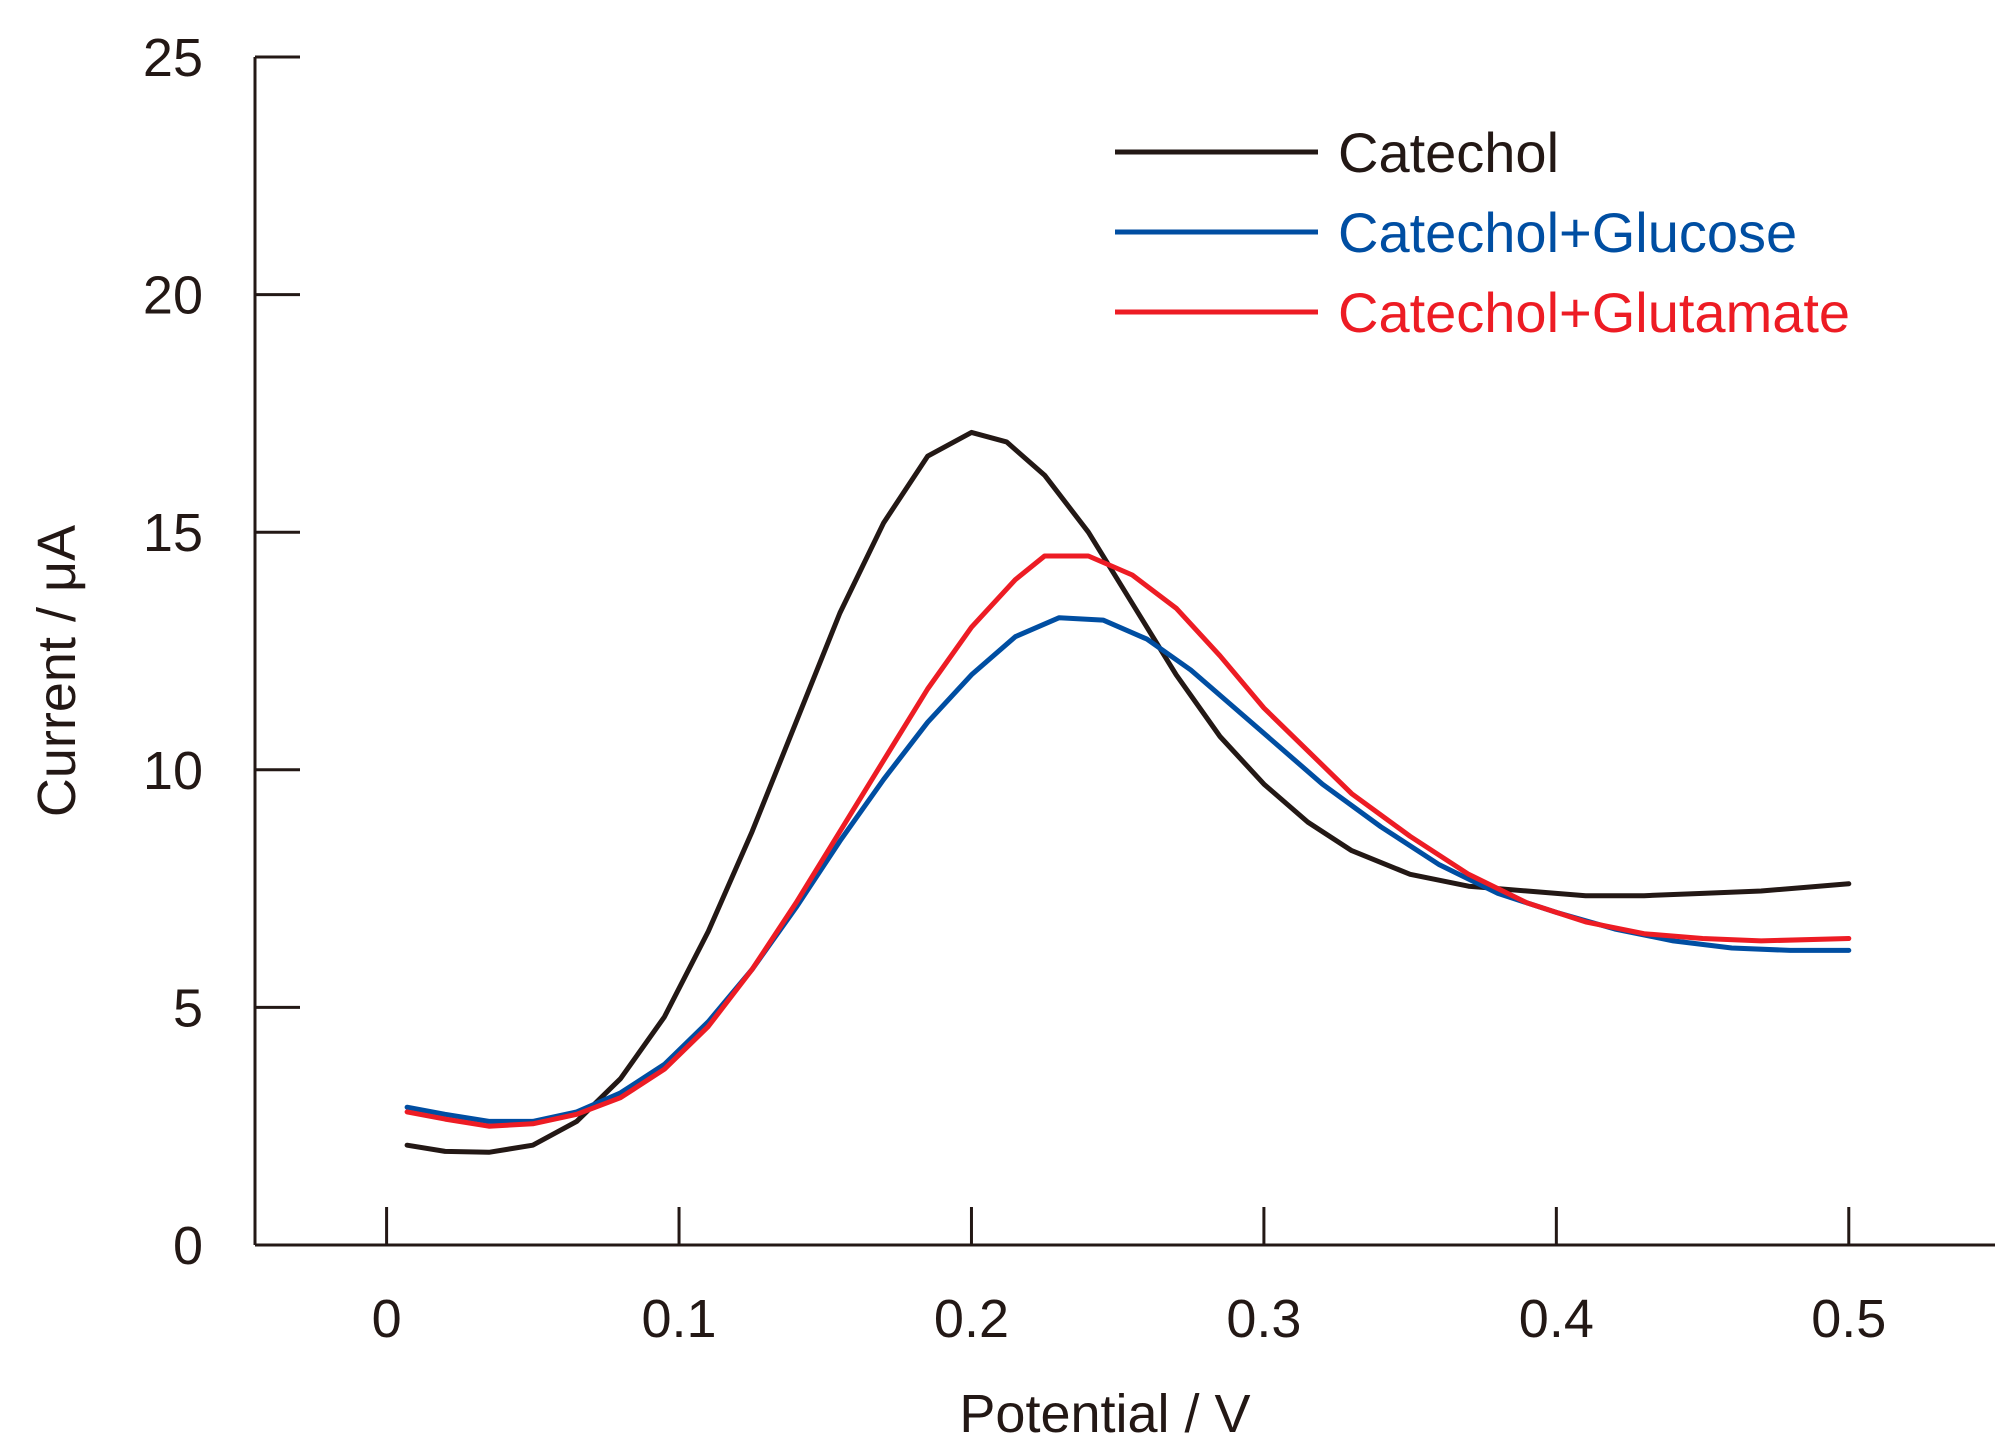  Describe the element at coordinates (173, 58) in the screenshot. I see `y-tick-label: 25` at that location.